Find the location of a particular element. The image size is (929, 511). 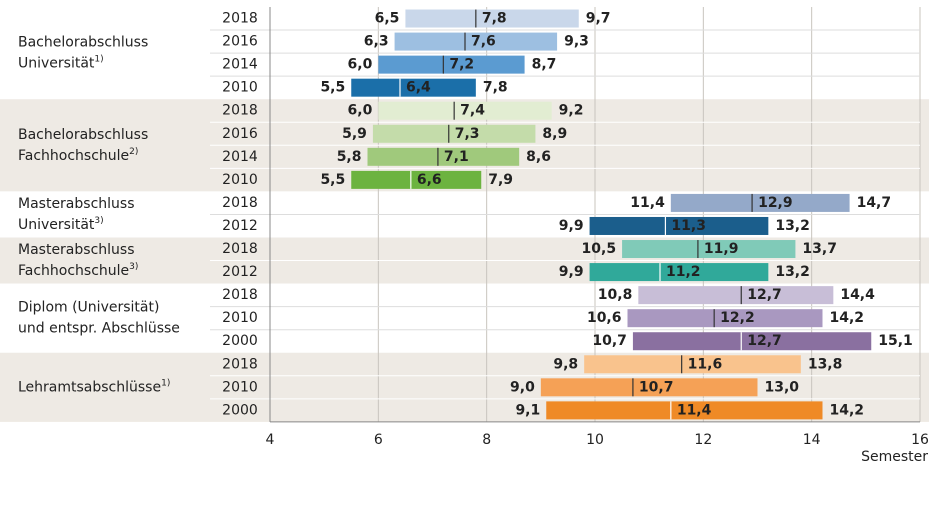

footnote-mark: 3) is located at coordinates (133, 267).